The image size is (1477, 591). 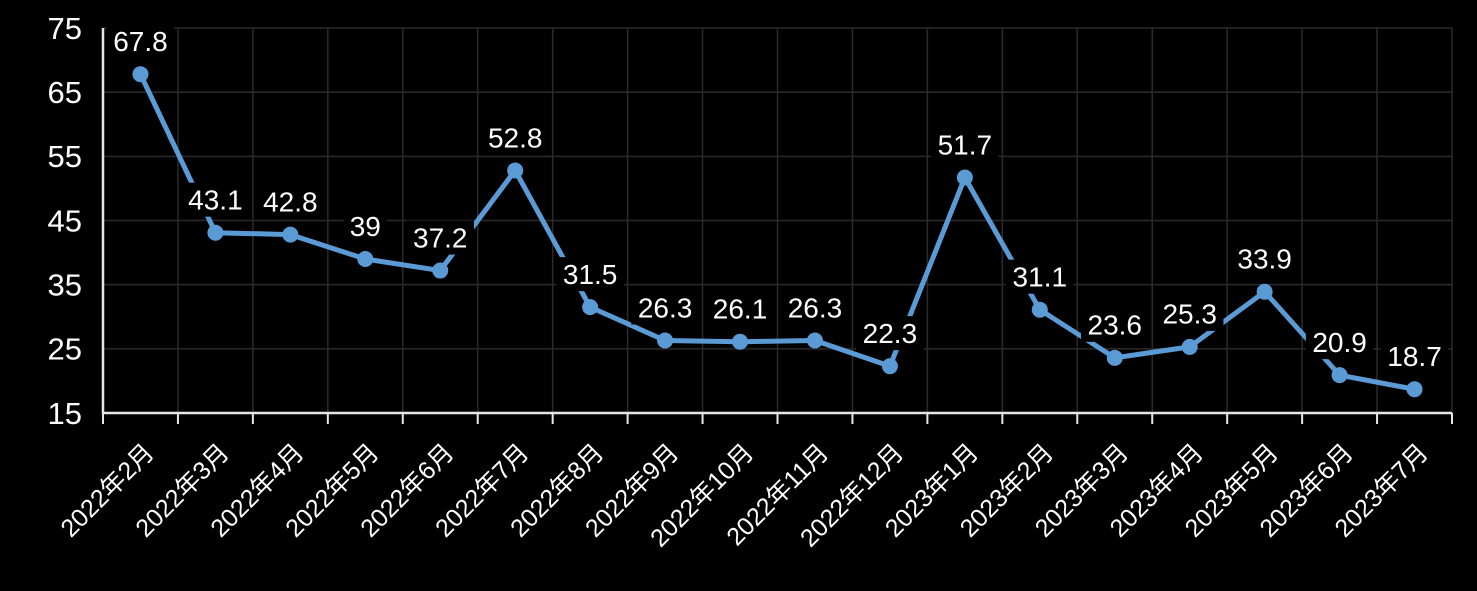 I want to click on data-label: 22.3, so click(x=890, y=333).